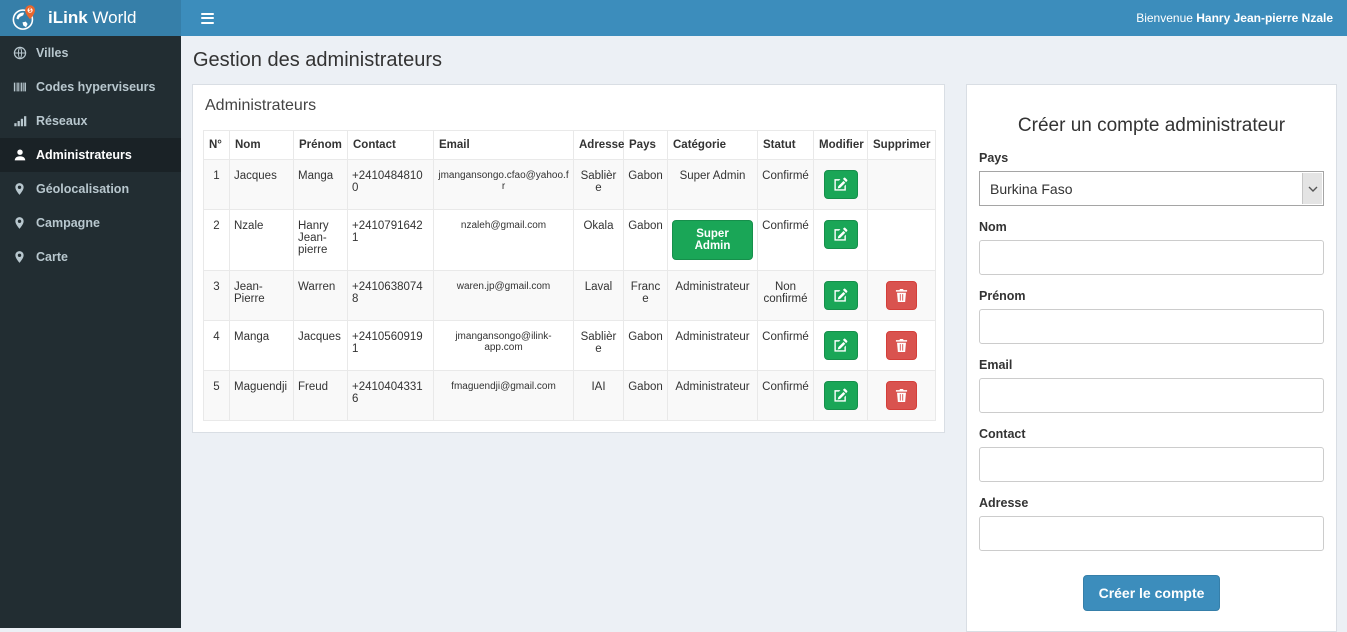 Image resolution: width=1347 pixels, height=632 pixels. What do you see at coordinates (996, 365) in the screenshot?
I see `email-label: Email` at bounding box center [996, 365].